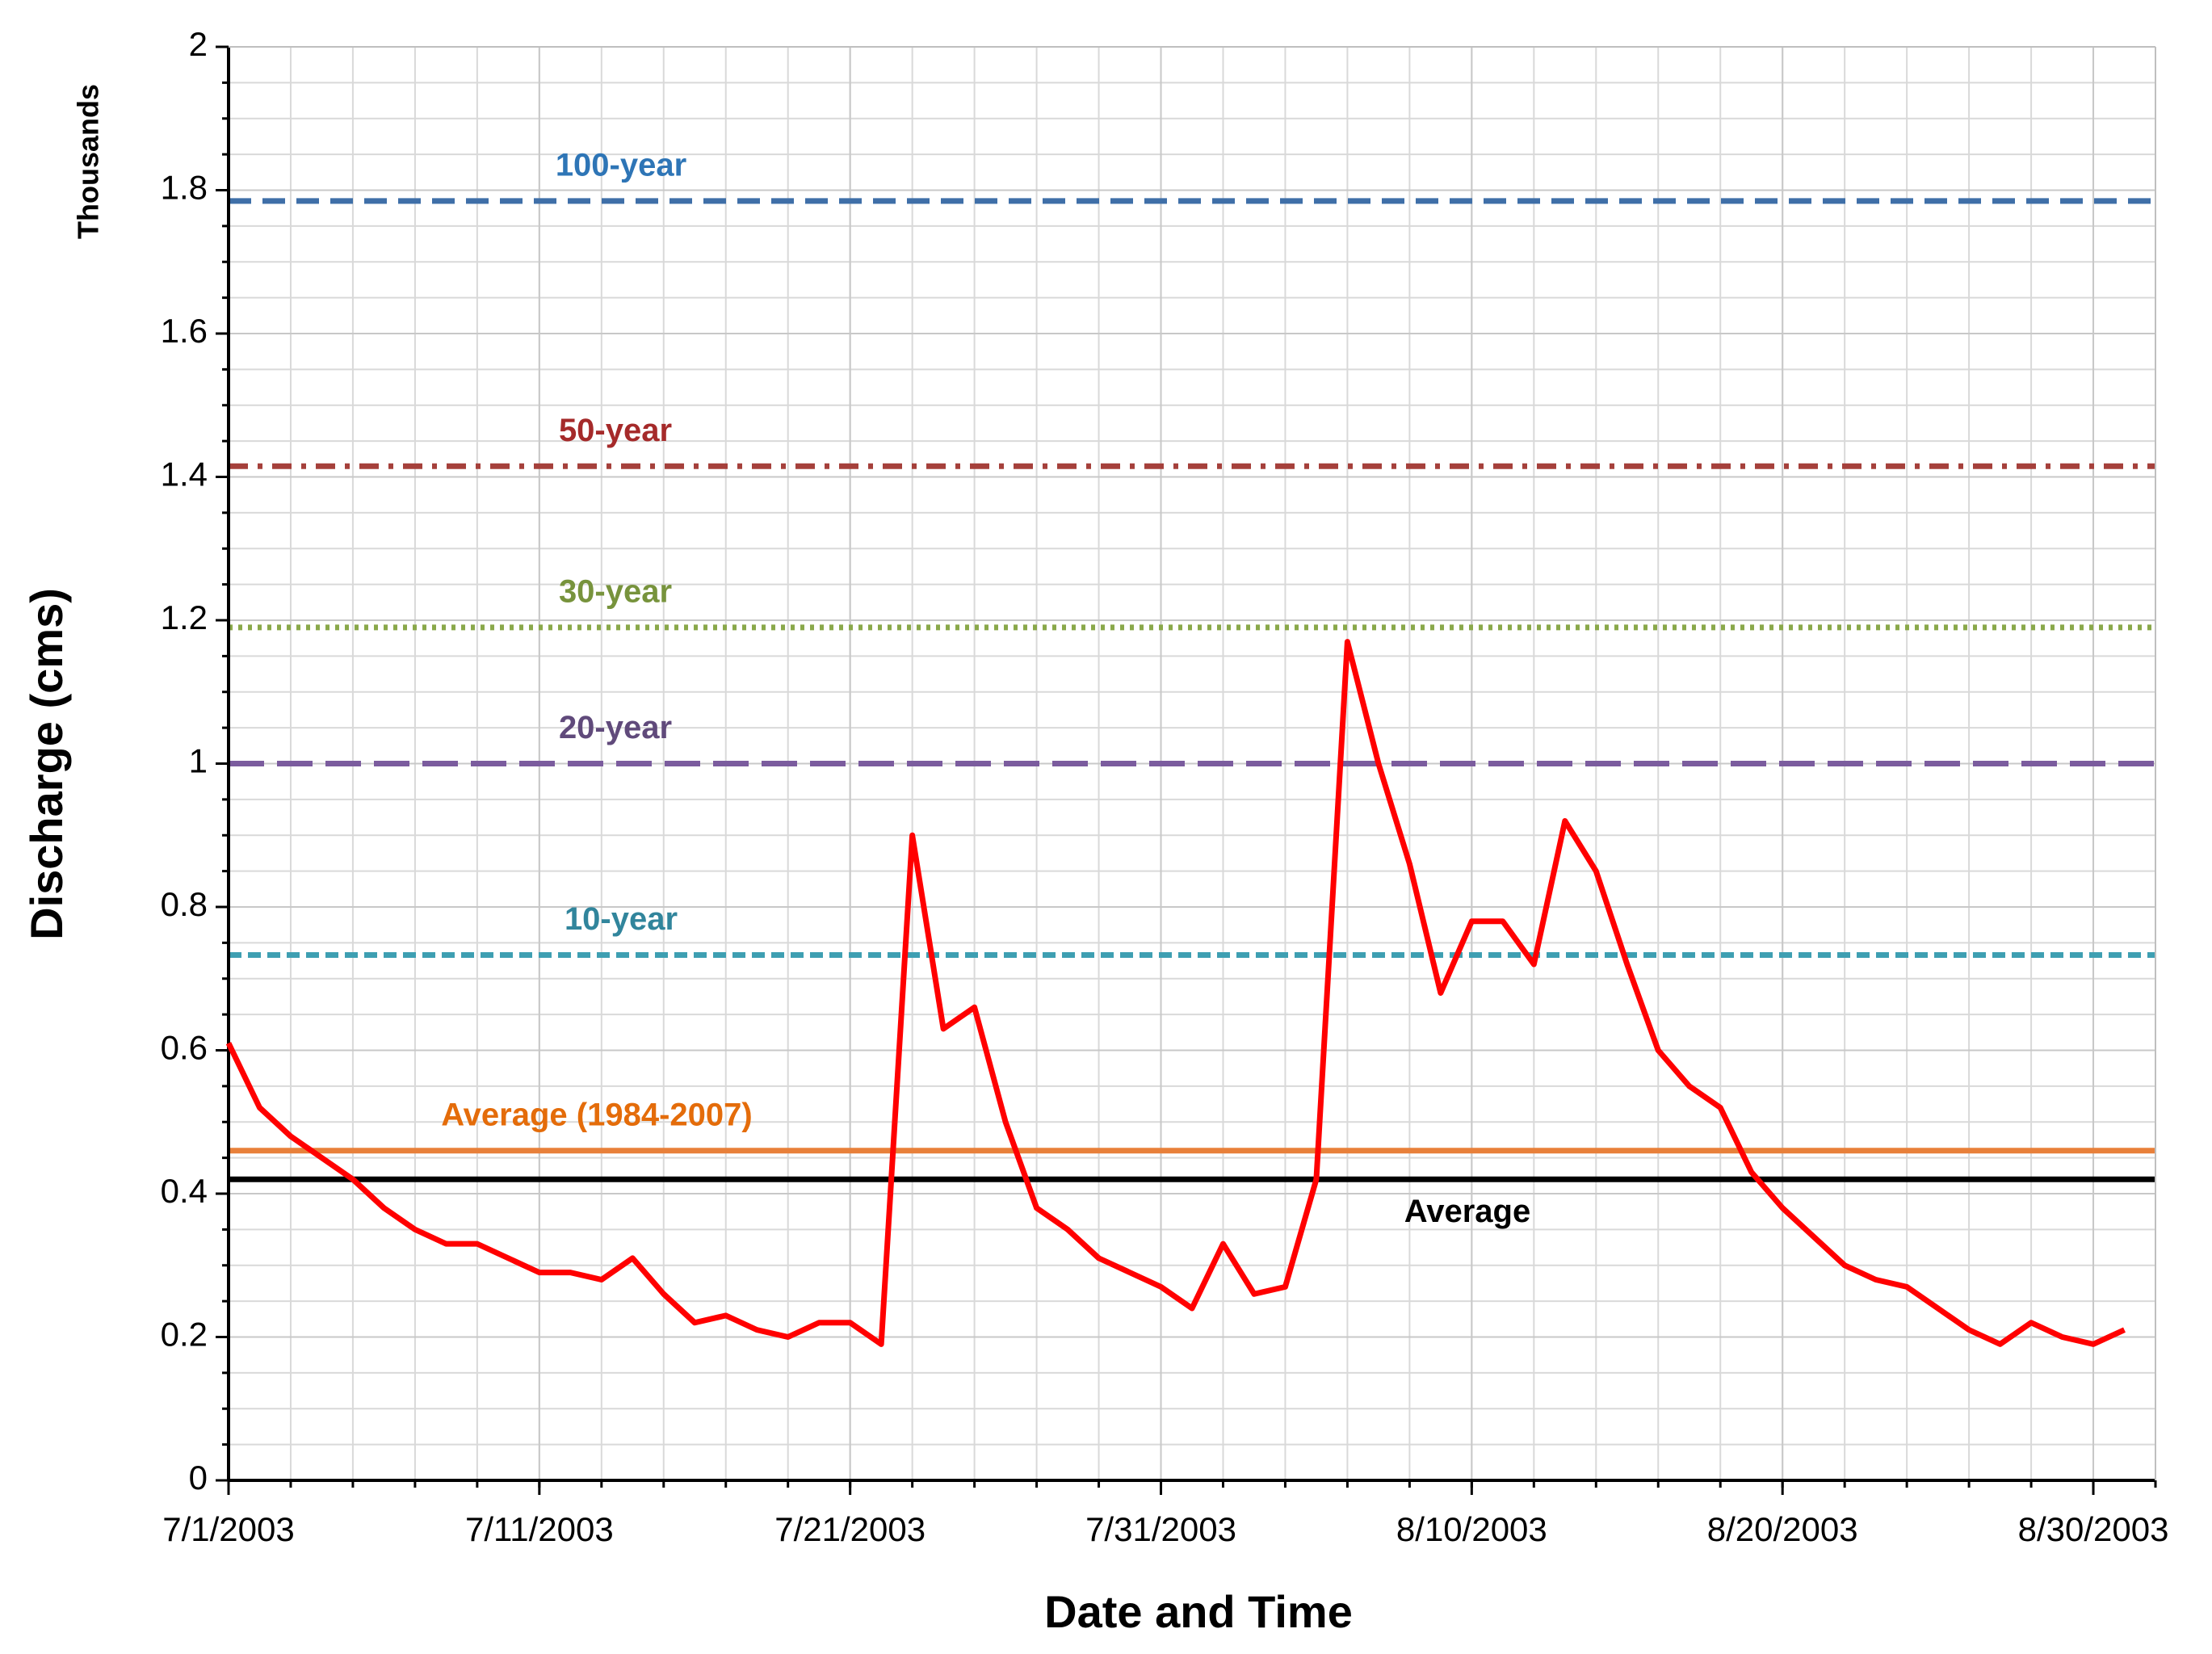 Image resolution: width=2212 pixels, height=1654 pixels. Describe the element at coordinates (1471, 1529) in the screenshot. I see `x-tick-label: 8/10/2003` at that location.